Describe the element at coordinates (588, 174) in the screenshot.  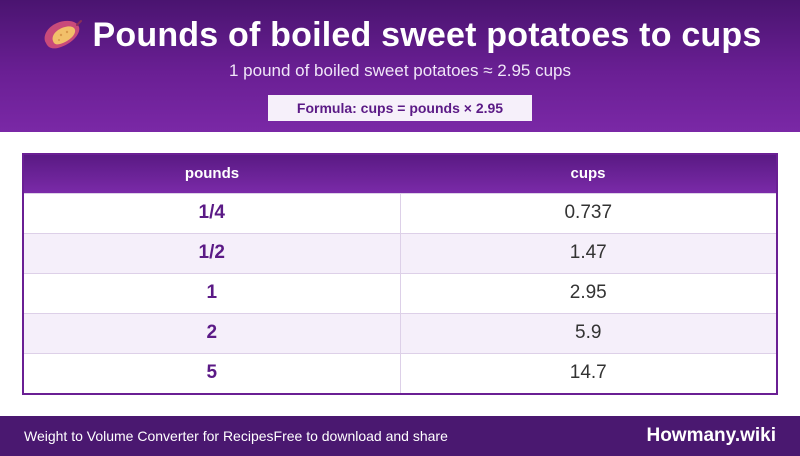
I see `column-header-cups: cups` at that location.